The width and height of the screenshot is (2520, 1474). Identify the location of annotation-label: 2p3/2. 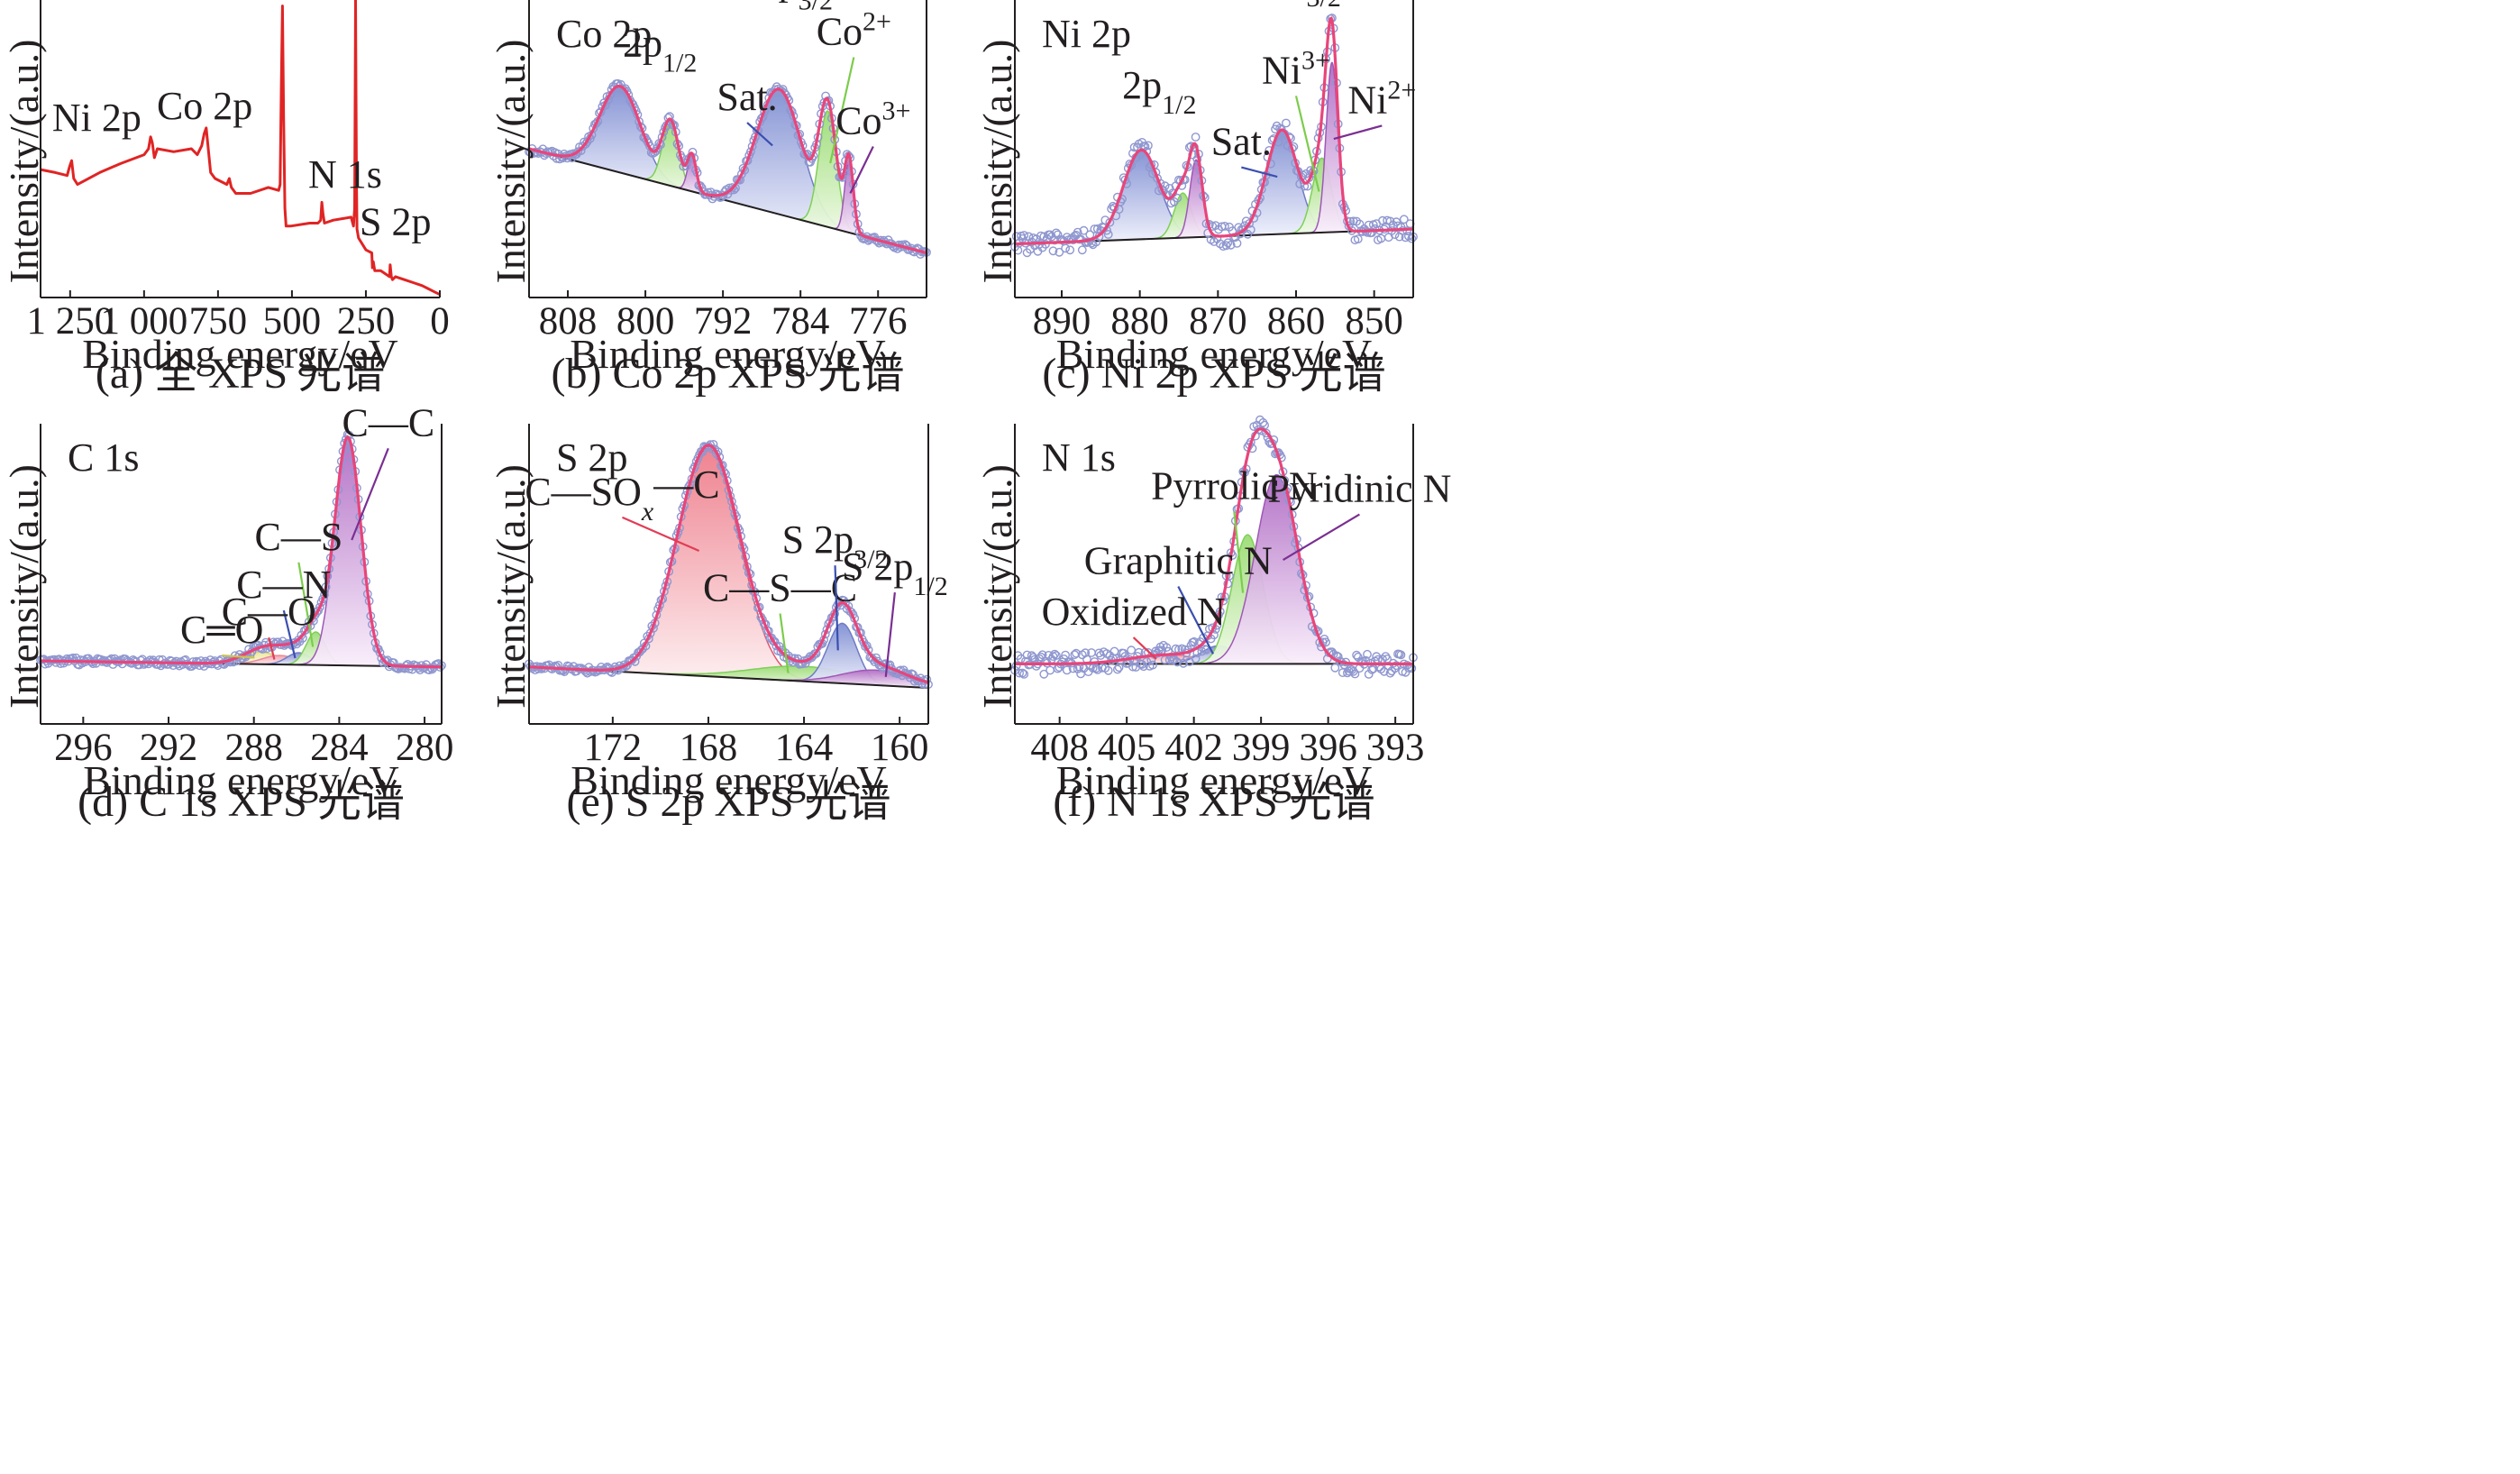
(796, 8).